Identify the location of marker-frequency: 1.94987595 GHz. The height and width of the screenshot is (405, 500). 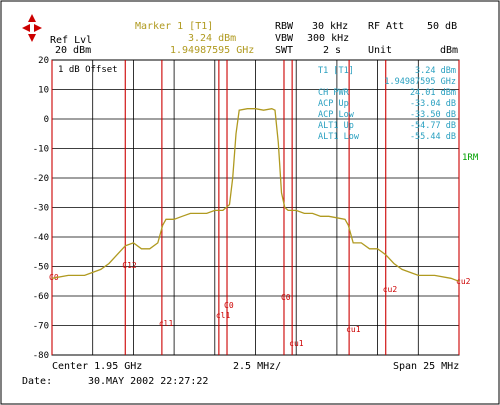
(212, 50).